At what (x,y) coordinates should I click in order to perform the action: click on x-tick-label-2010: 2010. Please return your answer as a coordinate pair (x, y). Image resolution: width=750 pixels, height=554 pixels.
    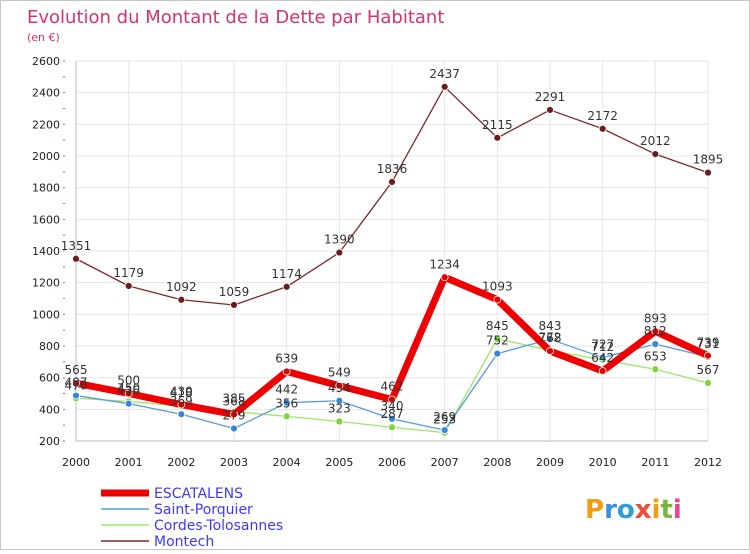
    Looking at the image, I should click on (603, 462).